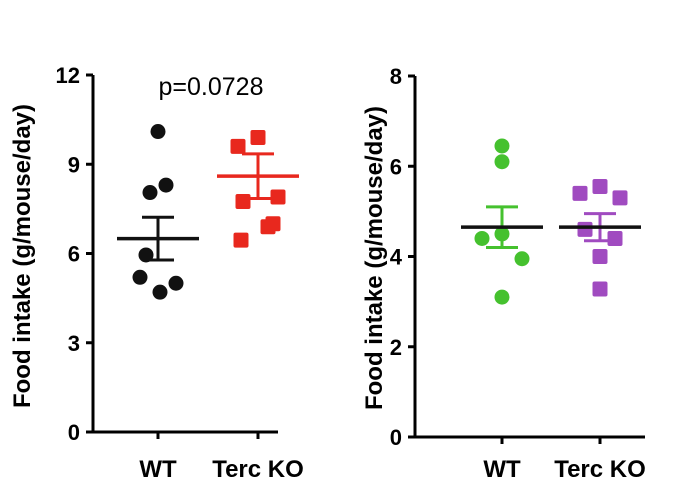 The width and height of the screenshot is (695, 485). I want to click on y-tick-label: 9, so click(74, 164).